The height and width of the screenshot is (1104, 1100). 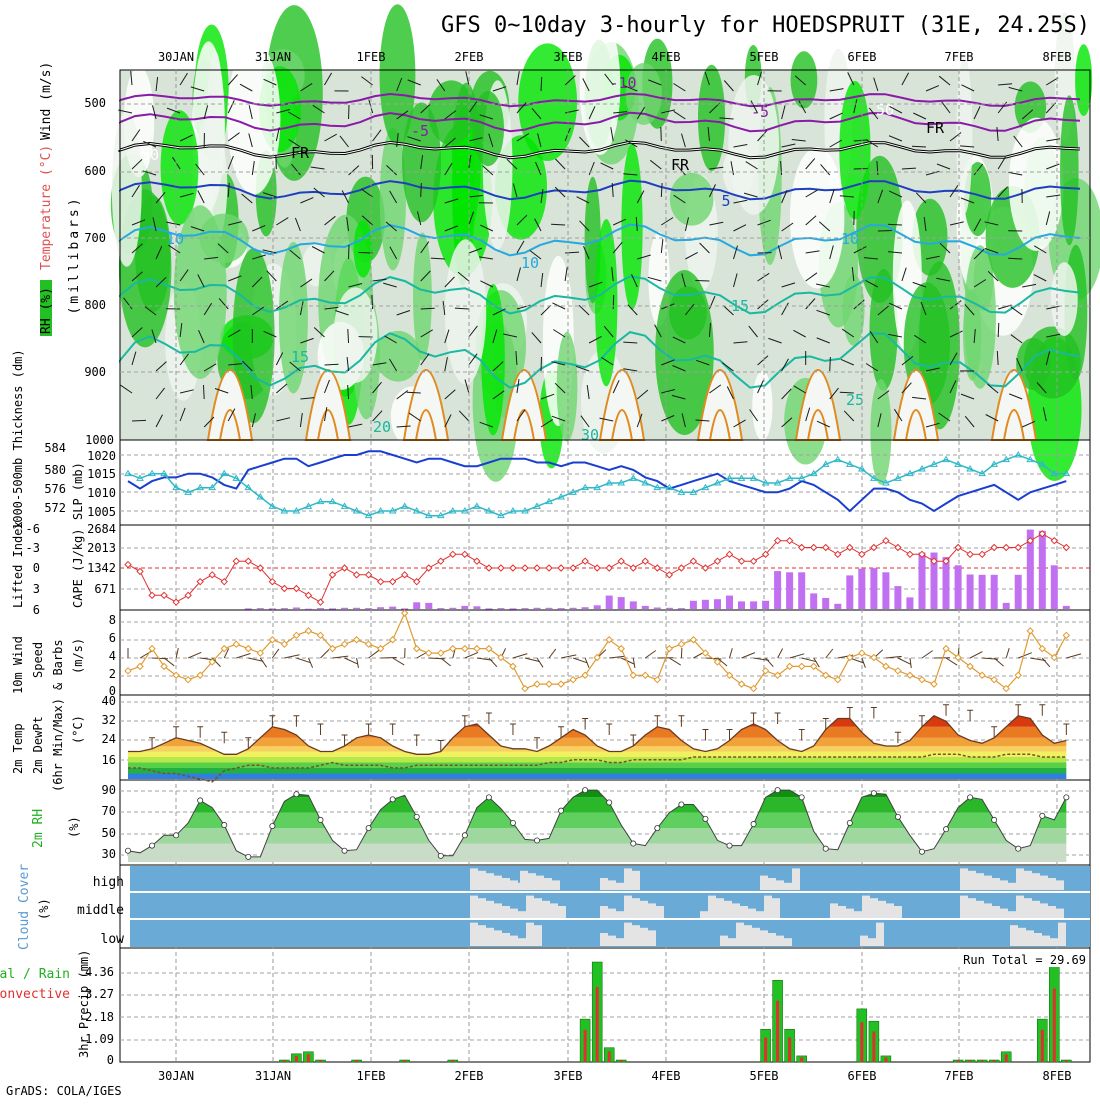 I want to click on cape-tick-1342: 1342, so click(x=101, y=568).